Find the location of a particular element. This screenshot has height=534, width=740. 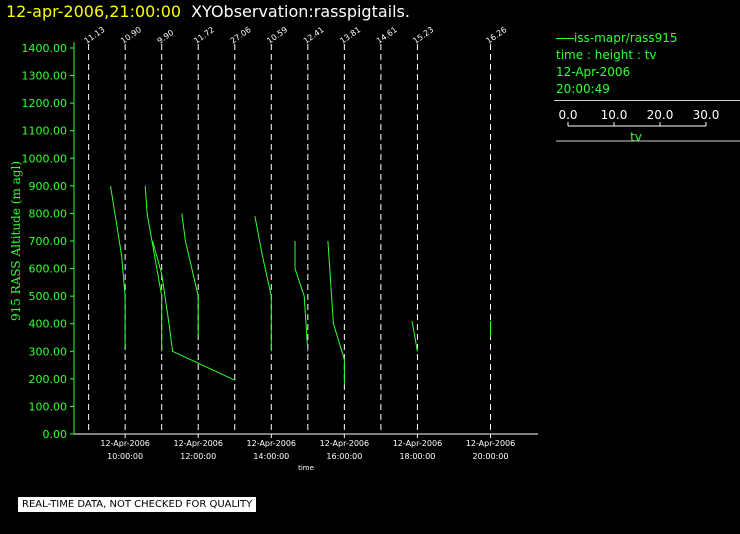

profile-label: 14.61 is located at coordinates (387, 35).